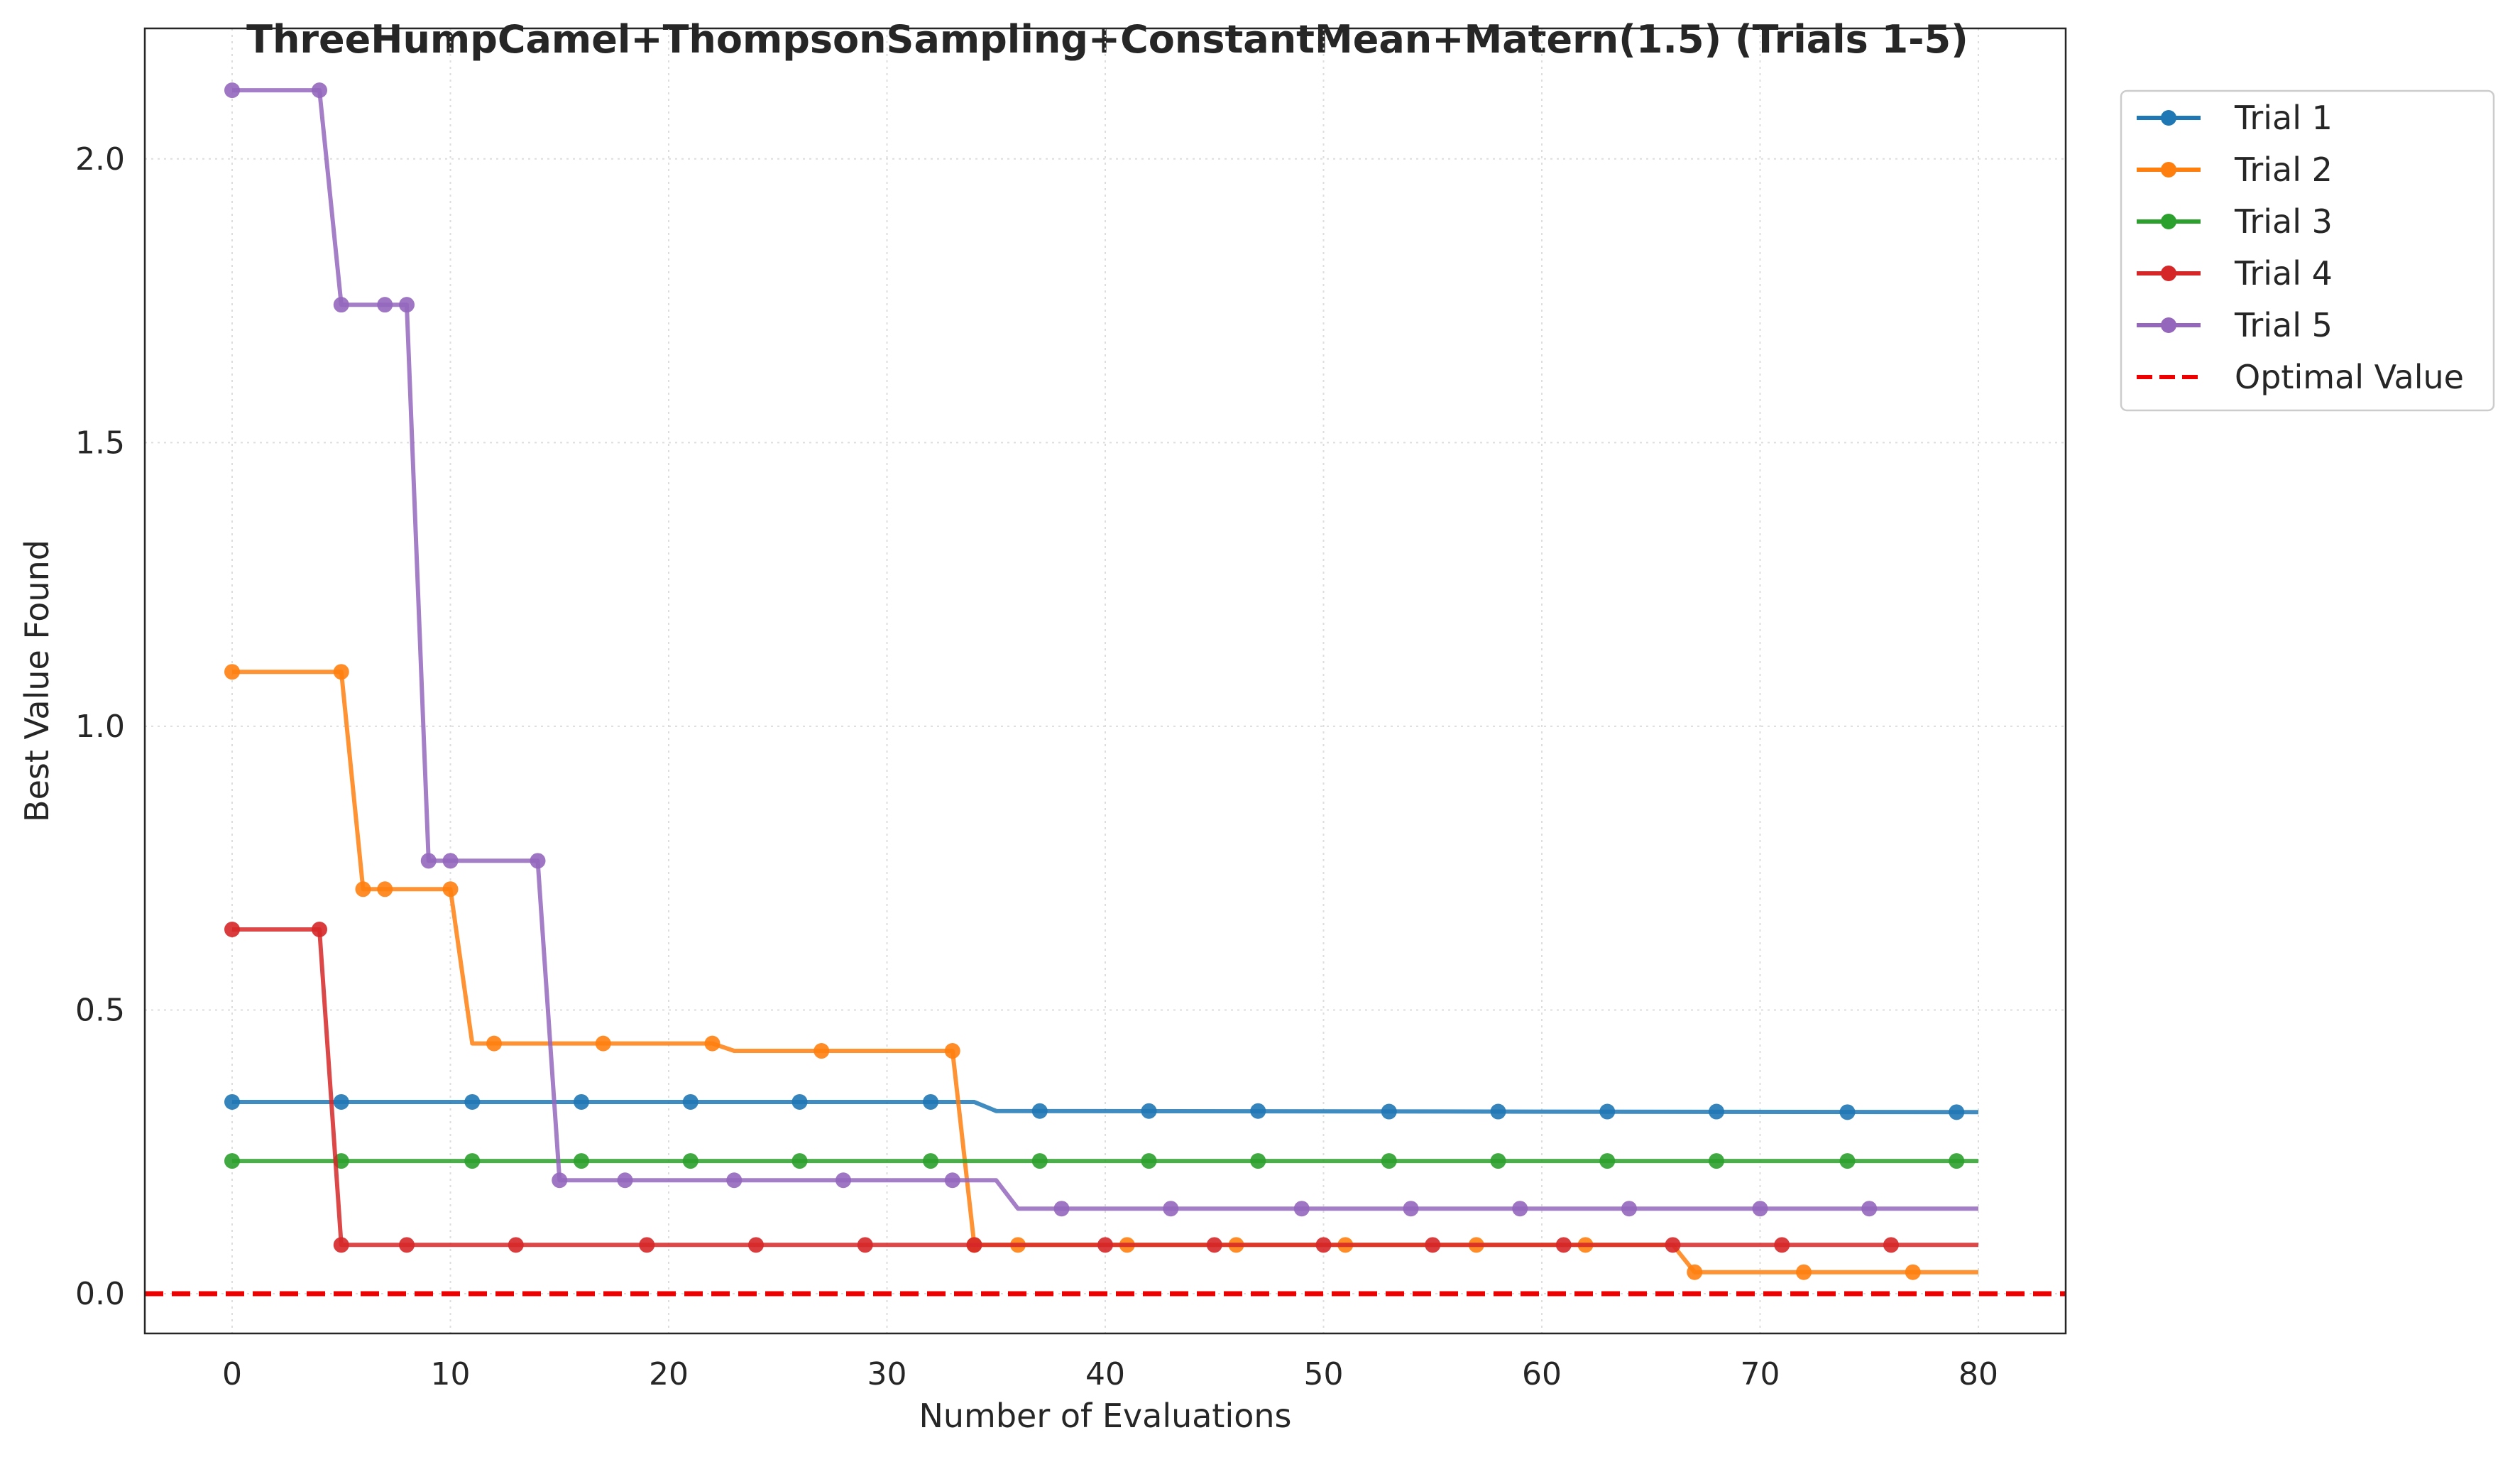 The width and height of the screenshot is (2520, 1457). Describe the element at coordinates (669, 1374) in the screenshot. I see `x-tick-label: 20` at that location.